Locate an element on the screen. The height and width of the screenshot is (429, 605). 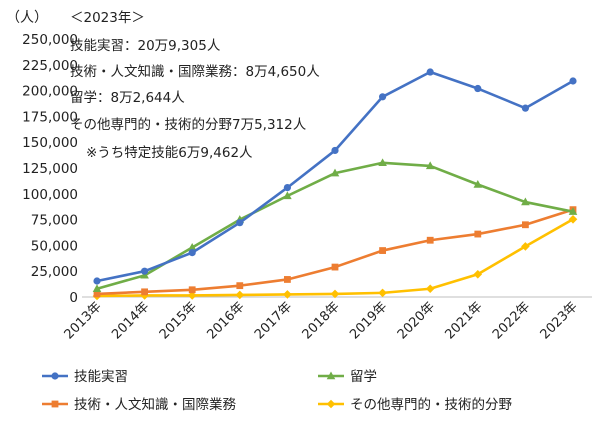
annotation-heading: ＜2023年＞ is located at coordinates (107, 18).